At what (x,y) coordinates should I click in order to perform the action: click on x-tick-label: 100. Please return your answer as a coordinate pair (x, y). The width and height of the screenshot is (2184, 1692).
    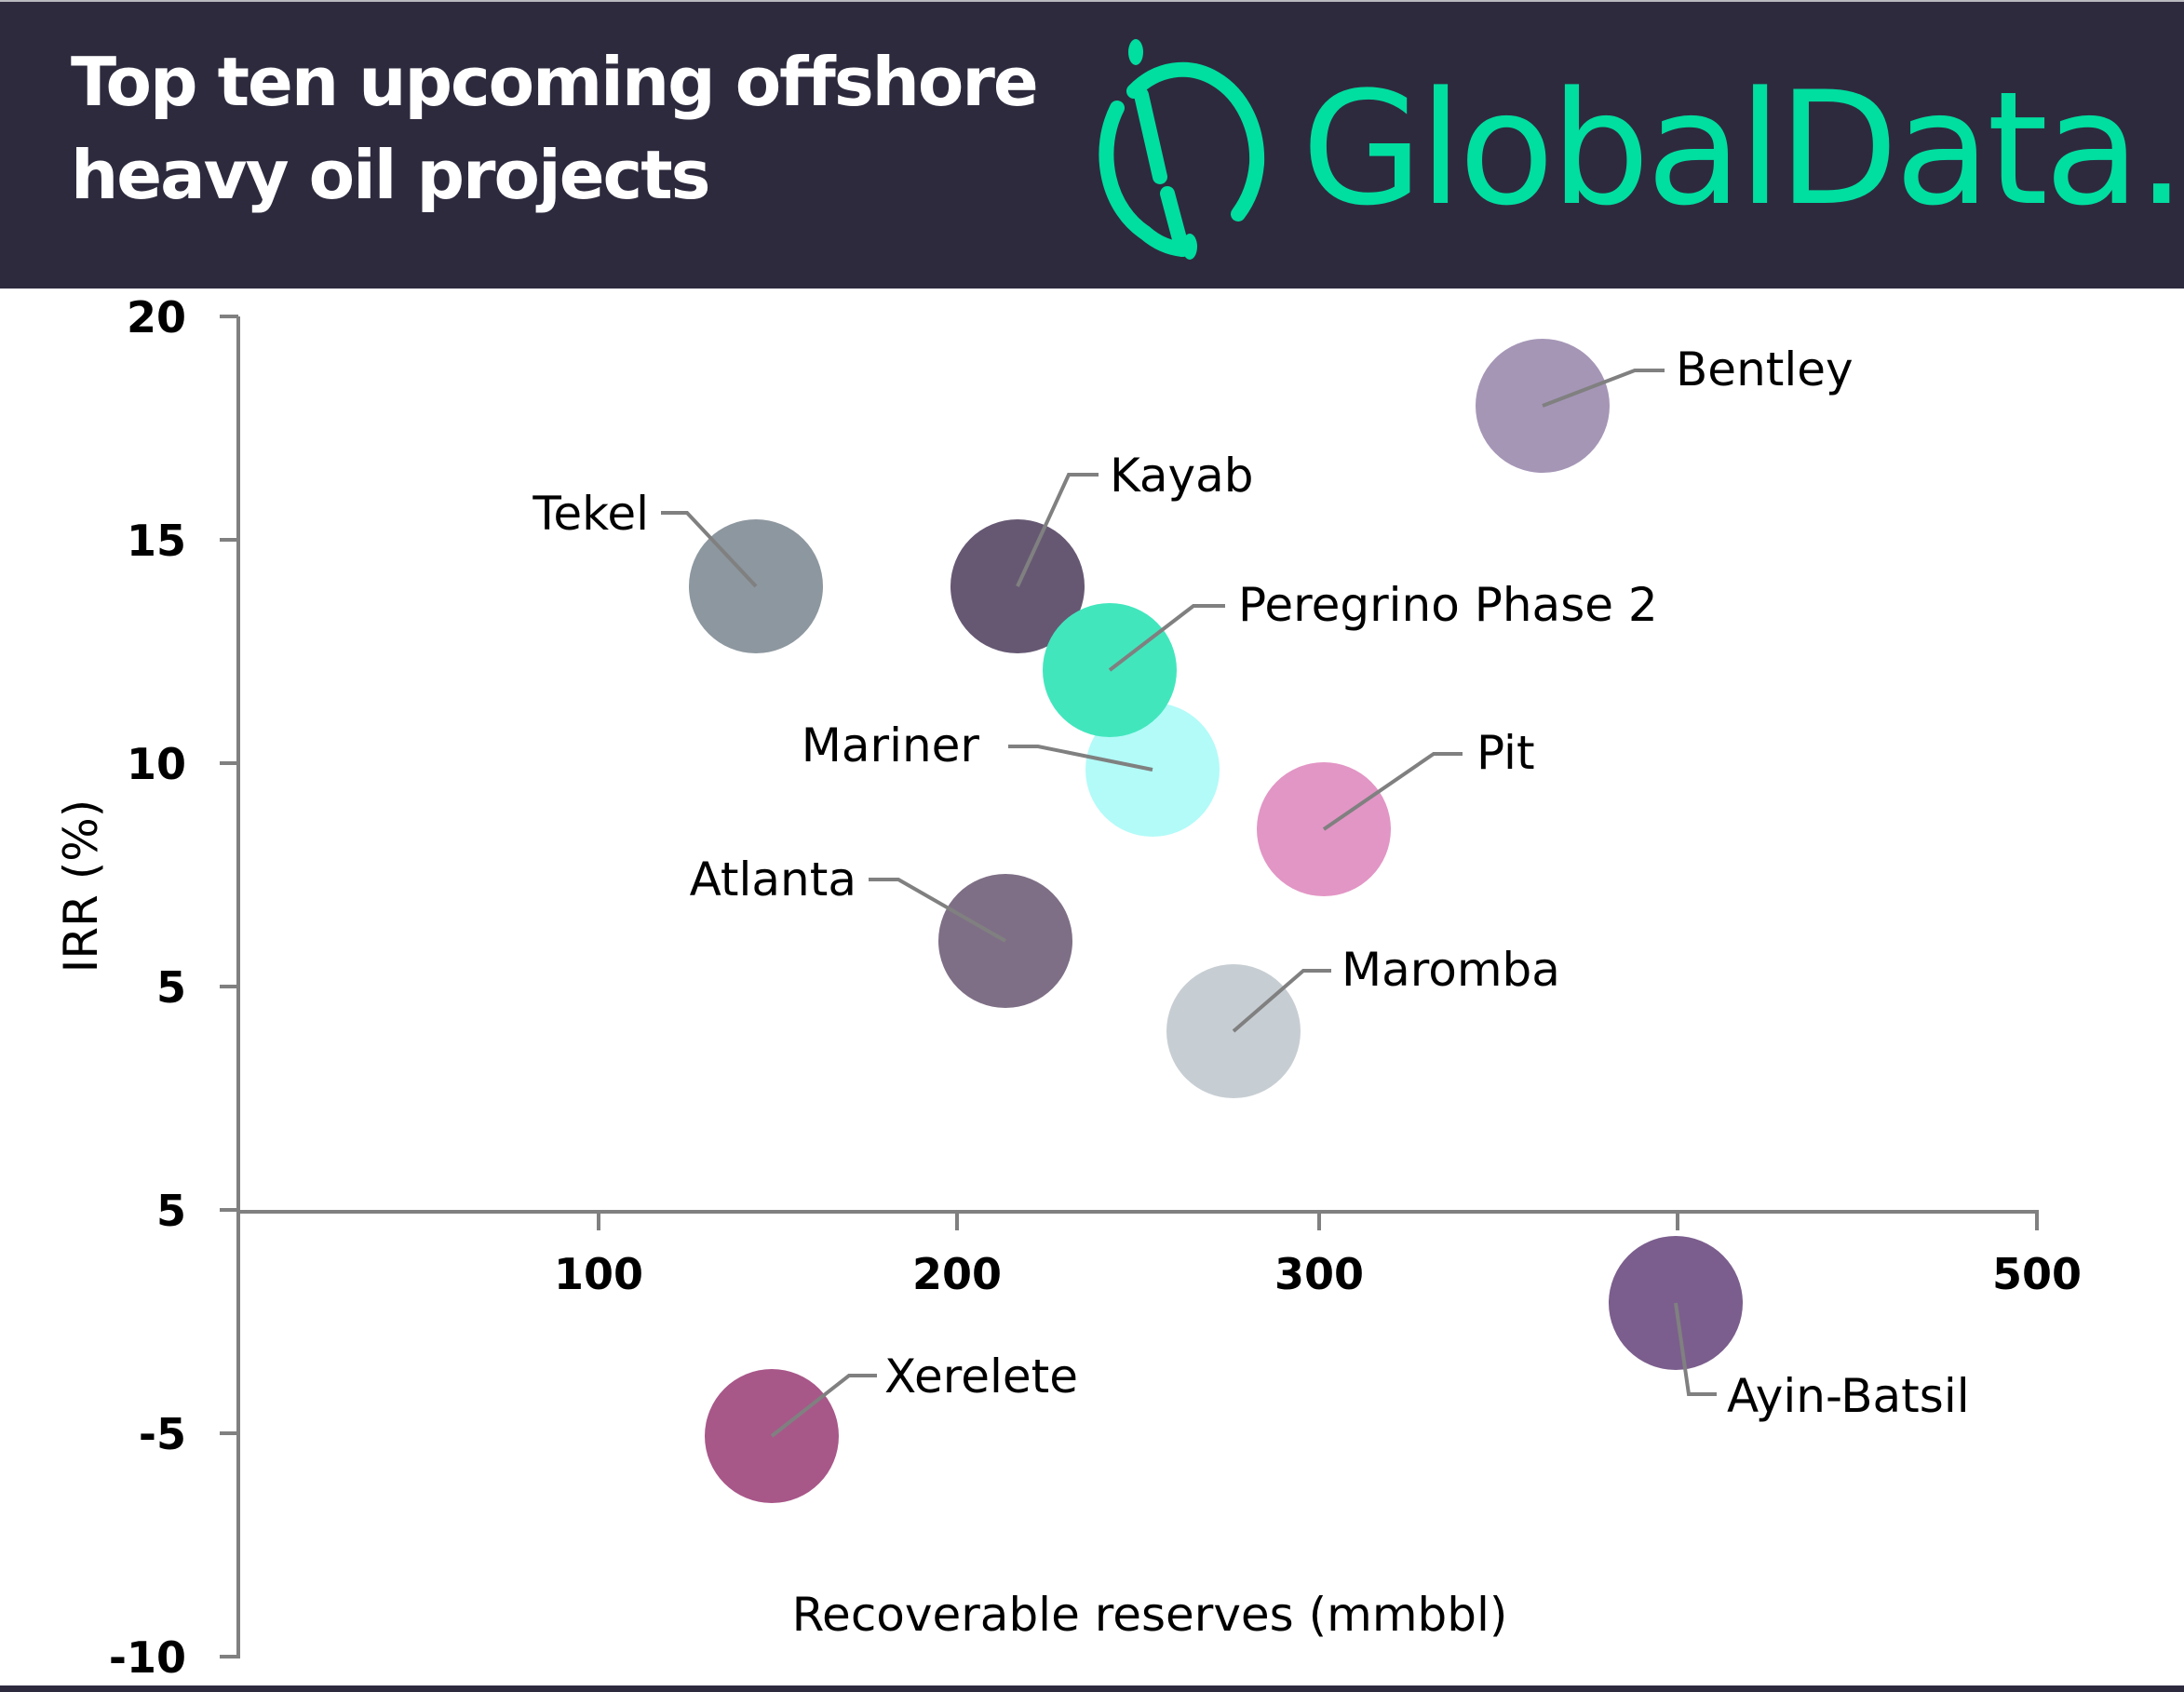
    Looking at the image, I should click on (598, 1274).